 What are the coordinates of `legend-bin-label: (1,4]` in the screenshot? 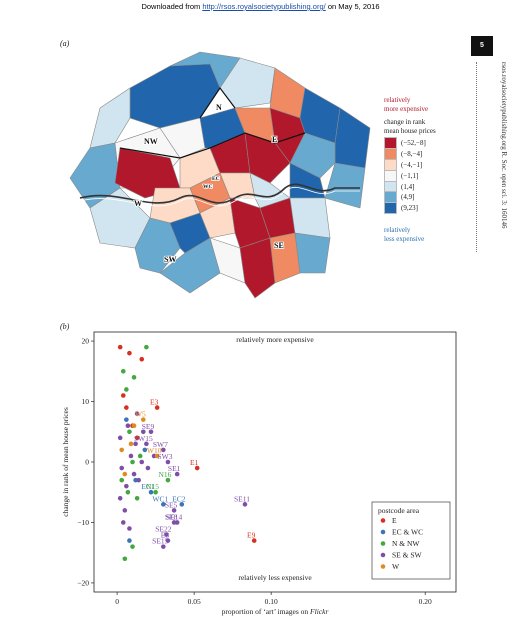 It's located at (408, 186).